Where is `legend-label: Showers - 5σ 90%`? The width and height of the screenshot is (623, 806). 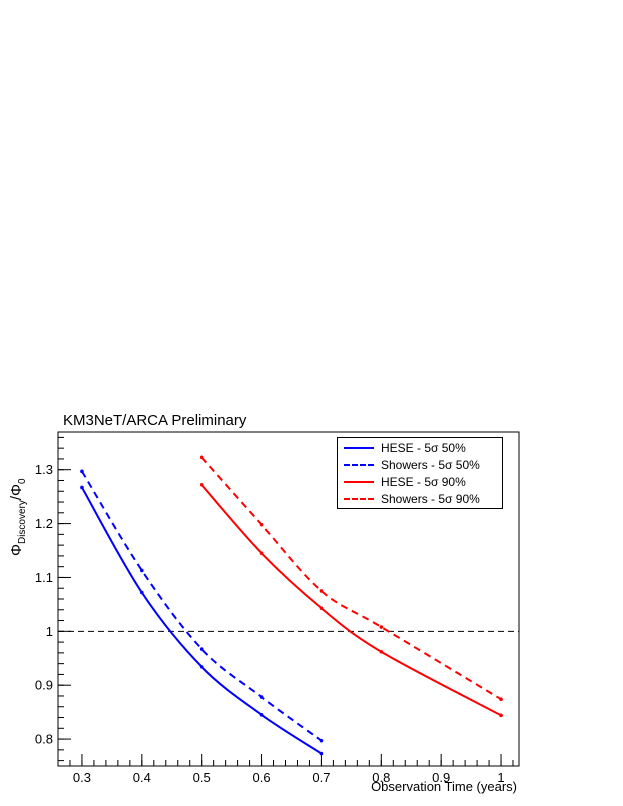
legend-label: Showers - 5σ 90% is located at coordinates (430, 499).